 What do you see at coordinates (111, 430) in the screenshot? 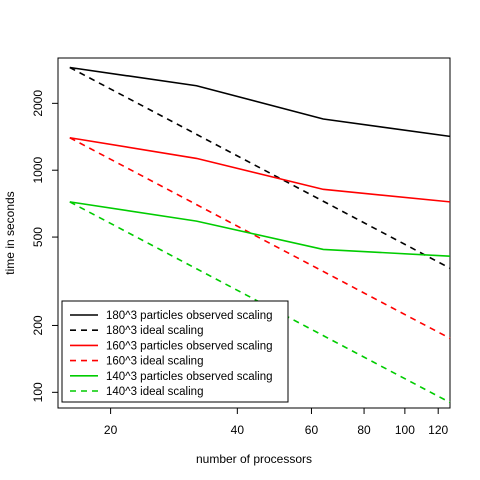
I see `x-tick-label: 20` at bounding box center [111, 430].